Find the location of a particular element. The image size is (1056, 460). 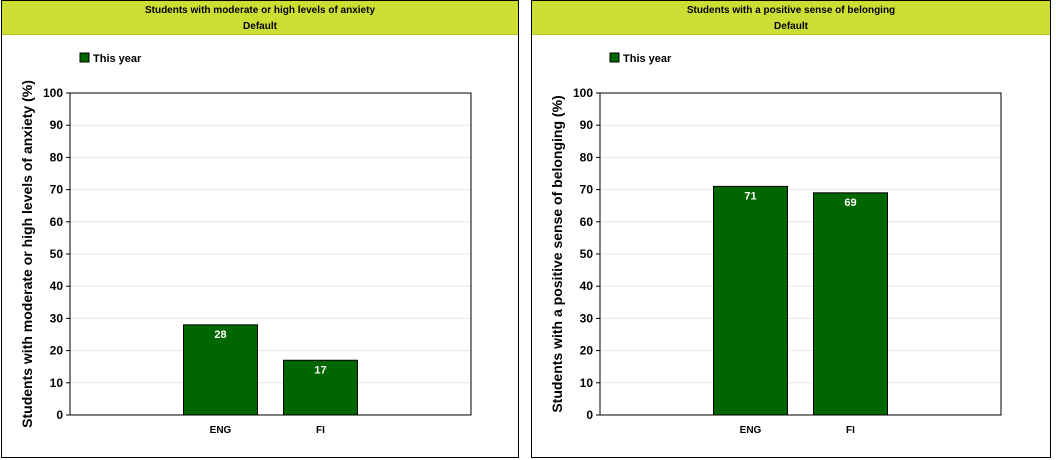

bars: 28 17 is located at coordinates (270, 370).